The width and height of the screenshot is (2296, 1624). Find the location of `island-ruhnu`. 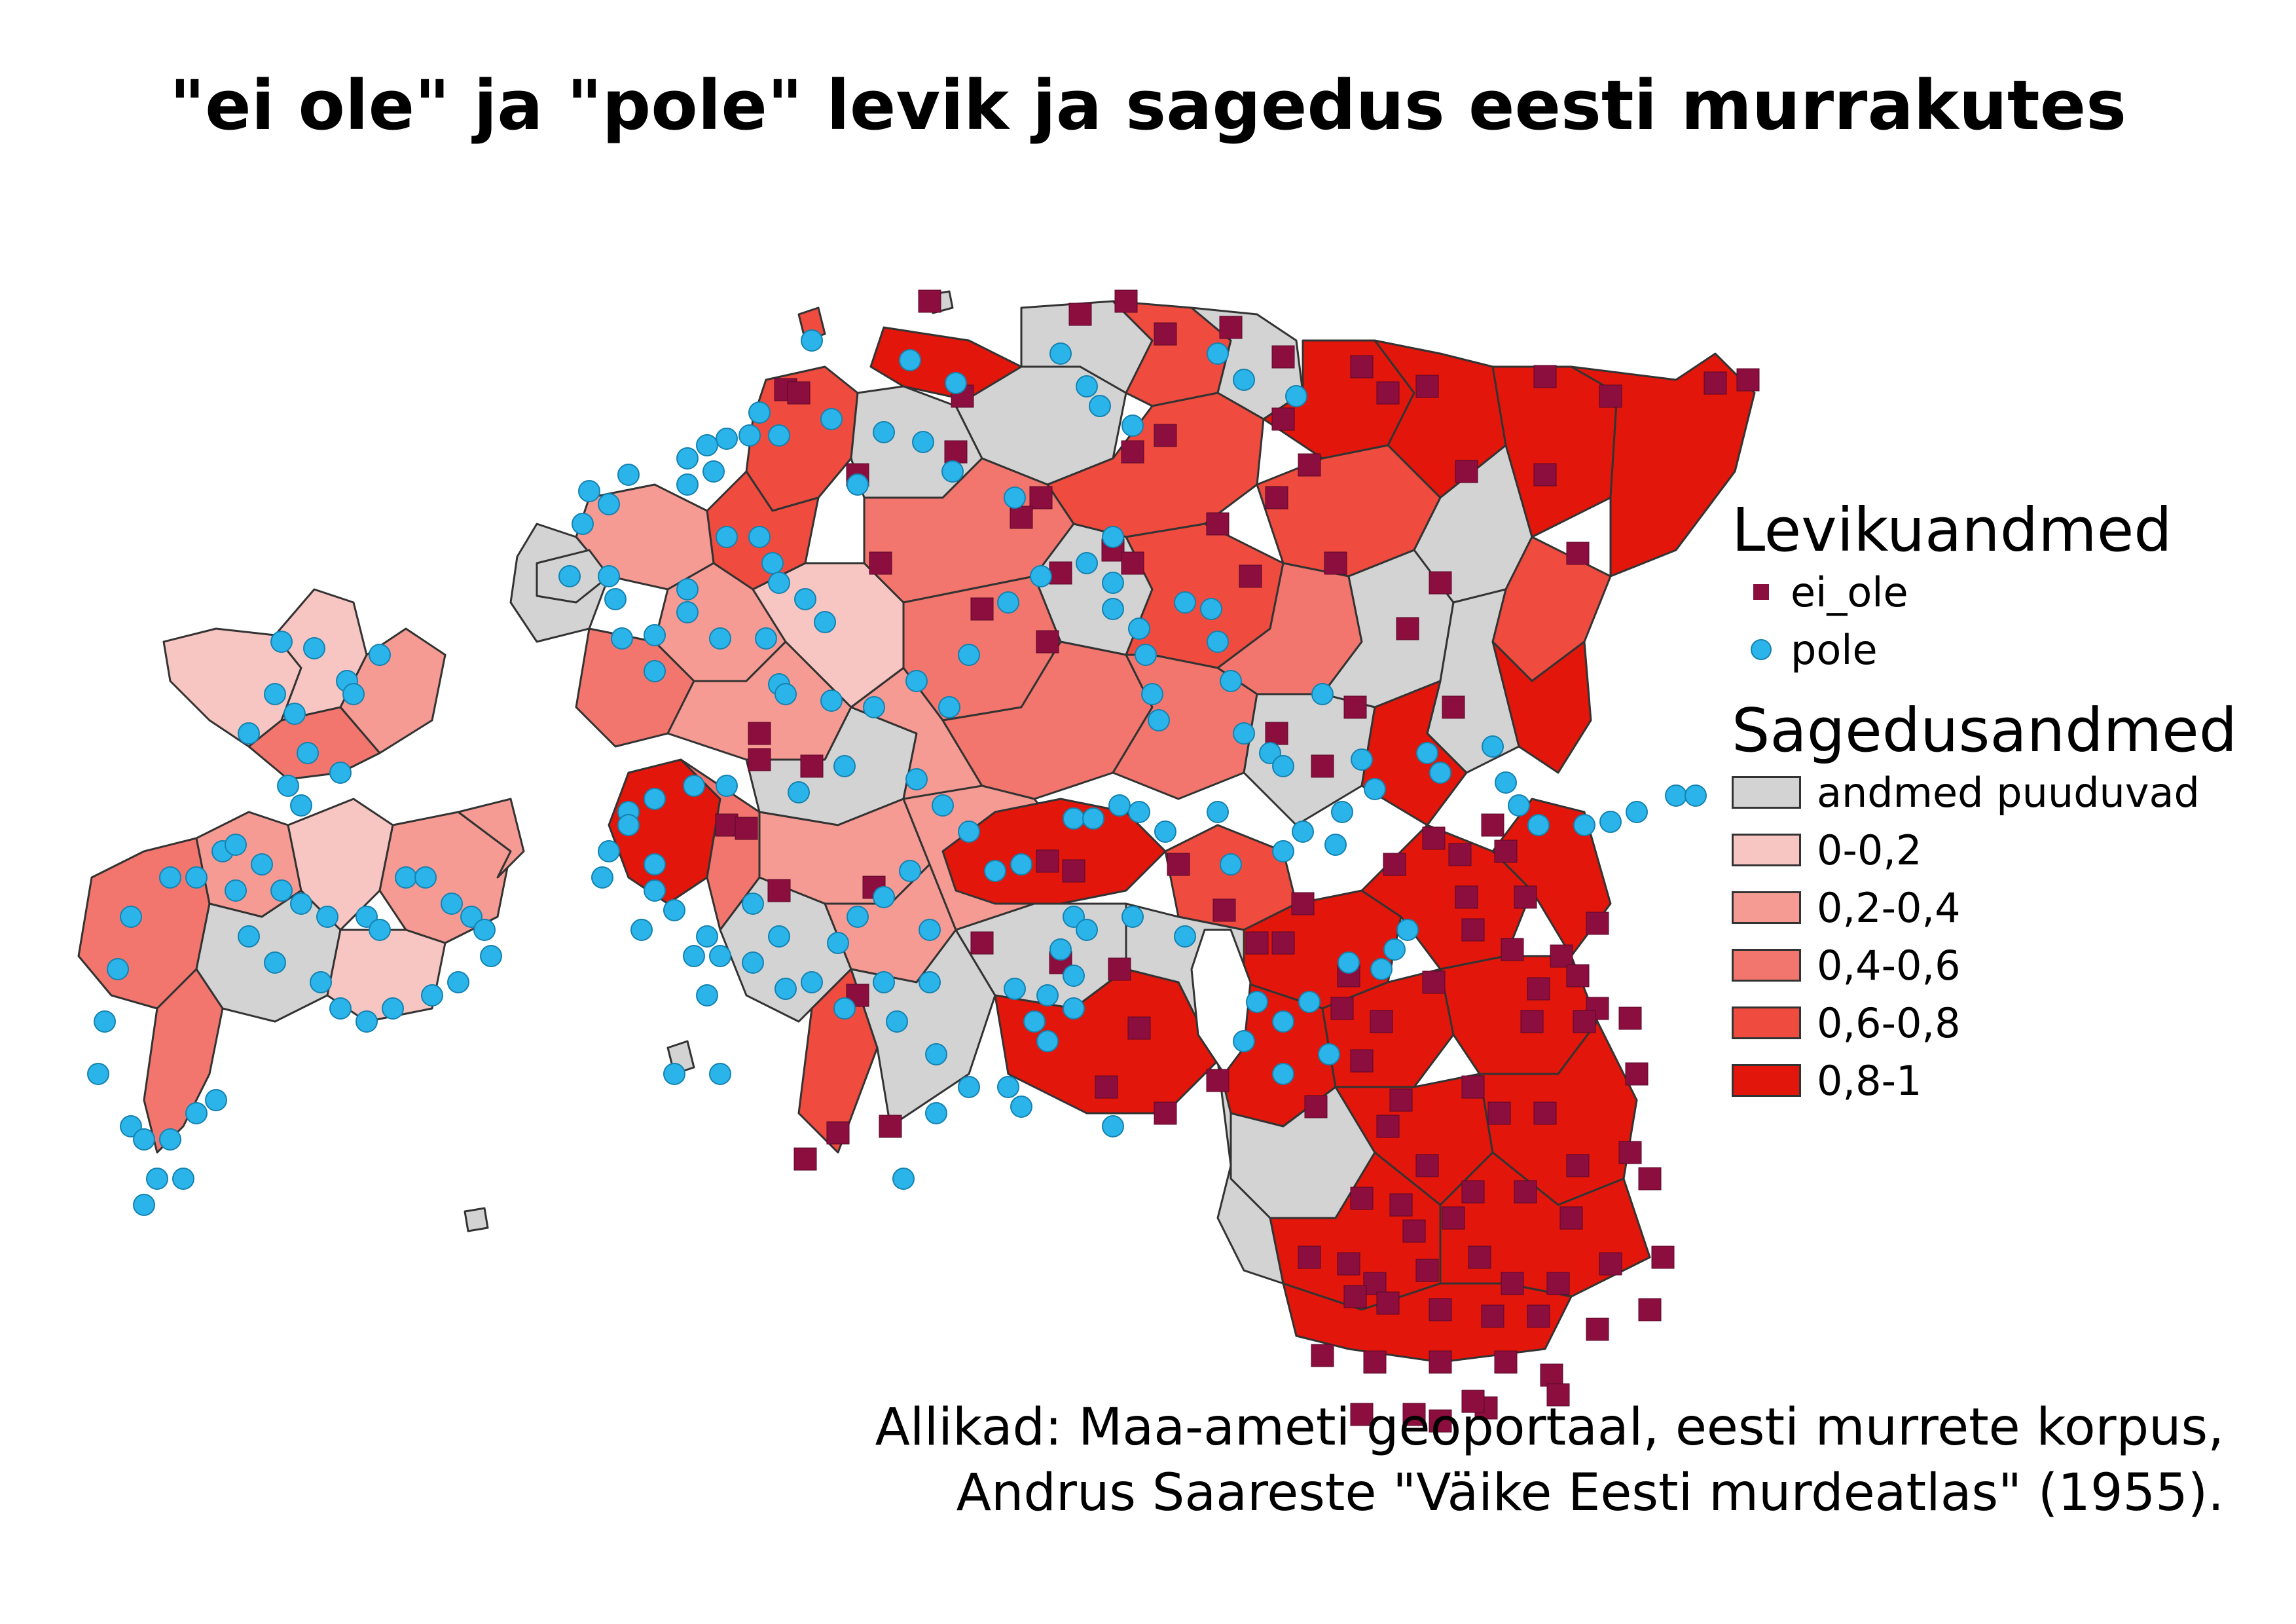

island-ruhnu is located at coordinates (476, 1219).